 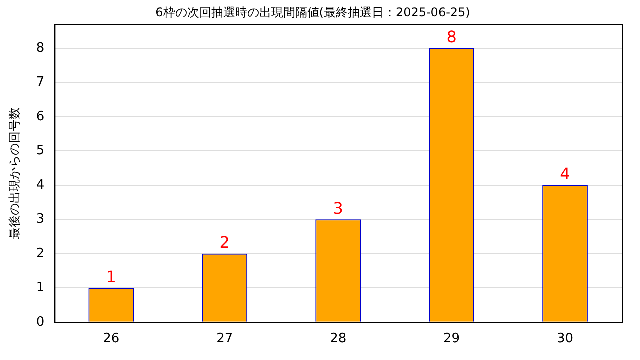 What do you see at coordinates (225, 339) in the screenshot?
I see `x-tick-label: 27` at bounding box center [225, 339].